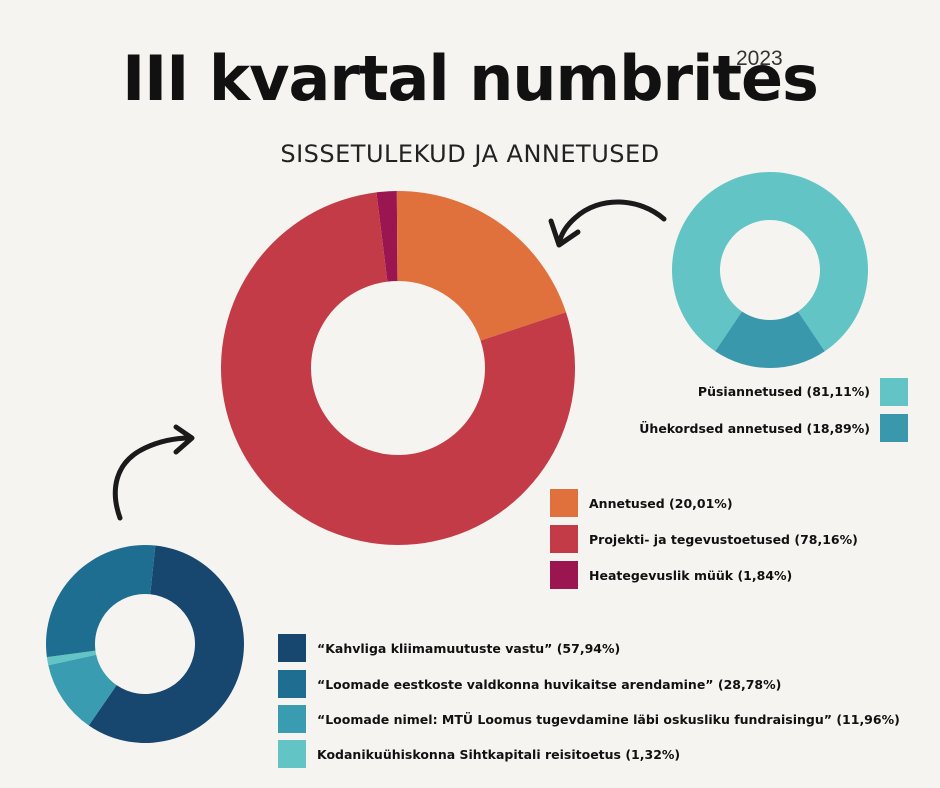 Image resolution: width=940 pixels, height=788 pixels. What do you see at coordinates (723, 539) in the screenshot?
I see `legend-label: Projekti- ja tegevustoetused (78,16%)` at bounding box center [723, 539].